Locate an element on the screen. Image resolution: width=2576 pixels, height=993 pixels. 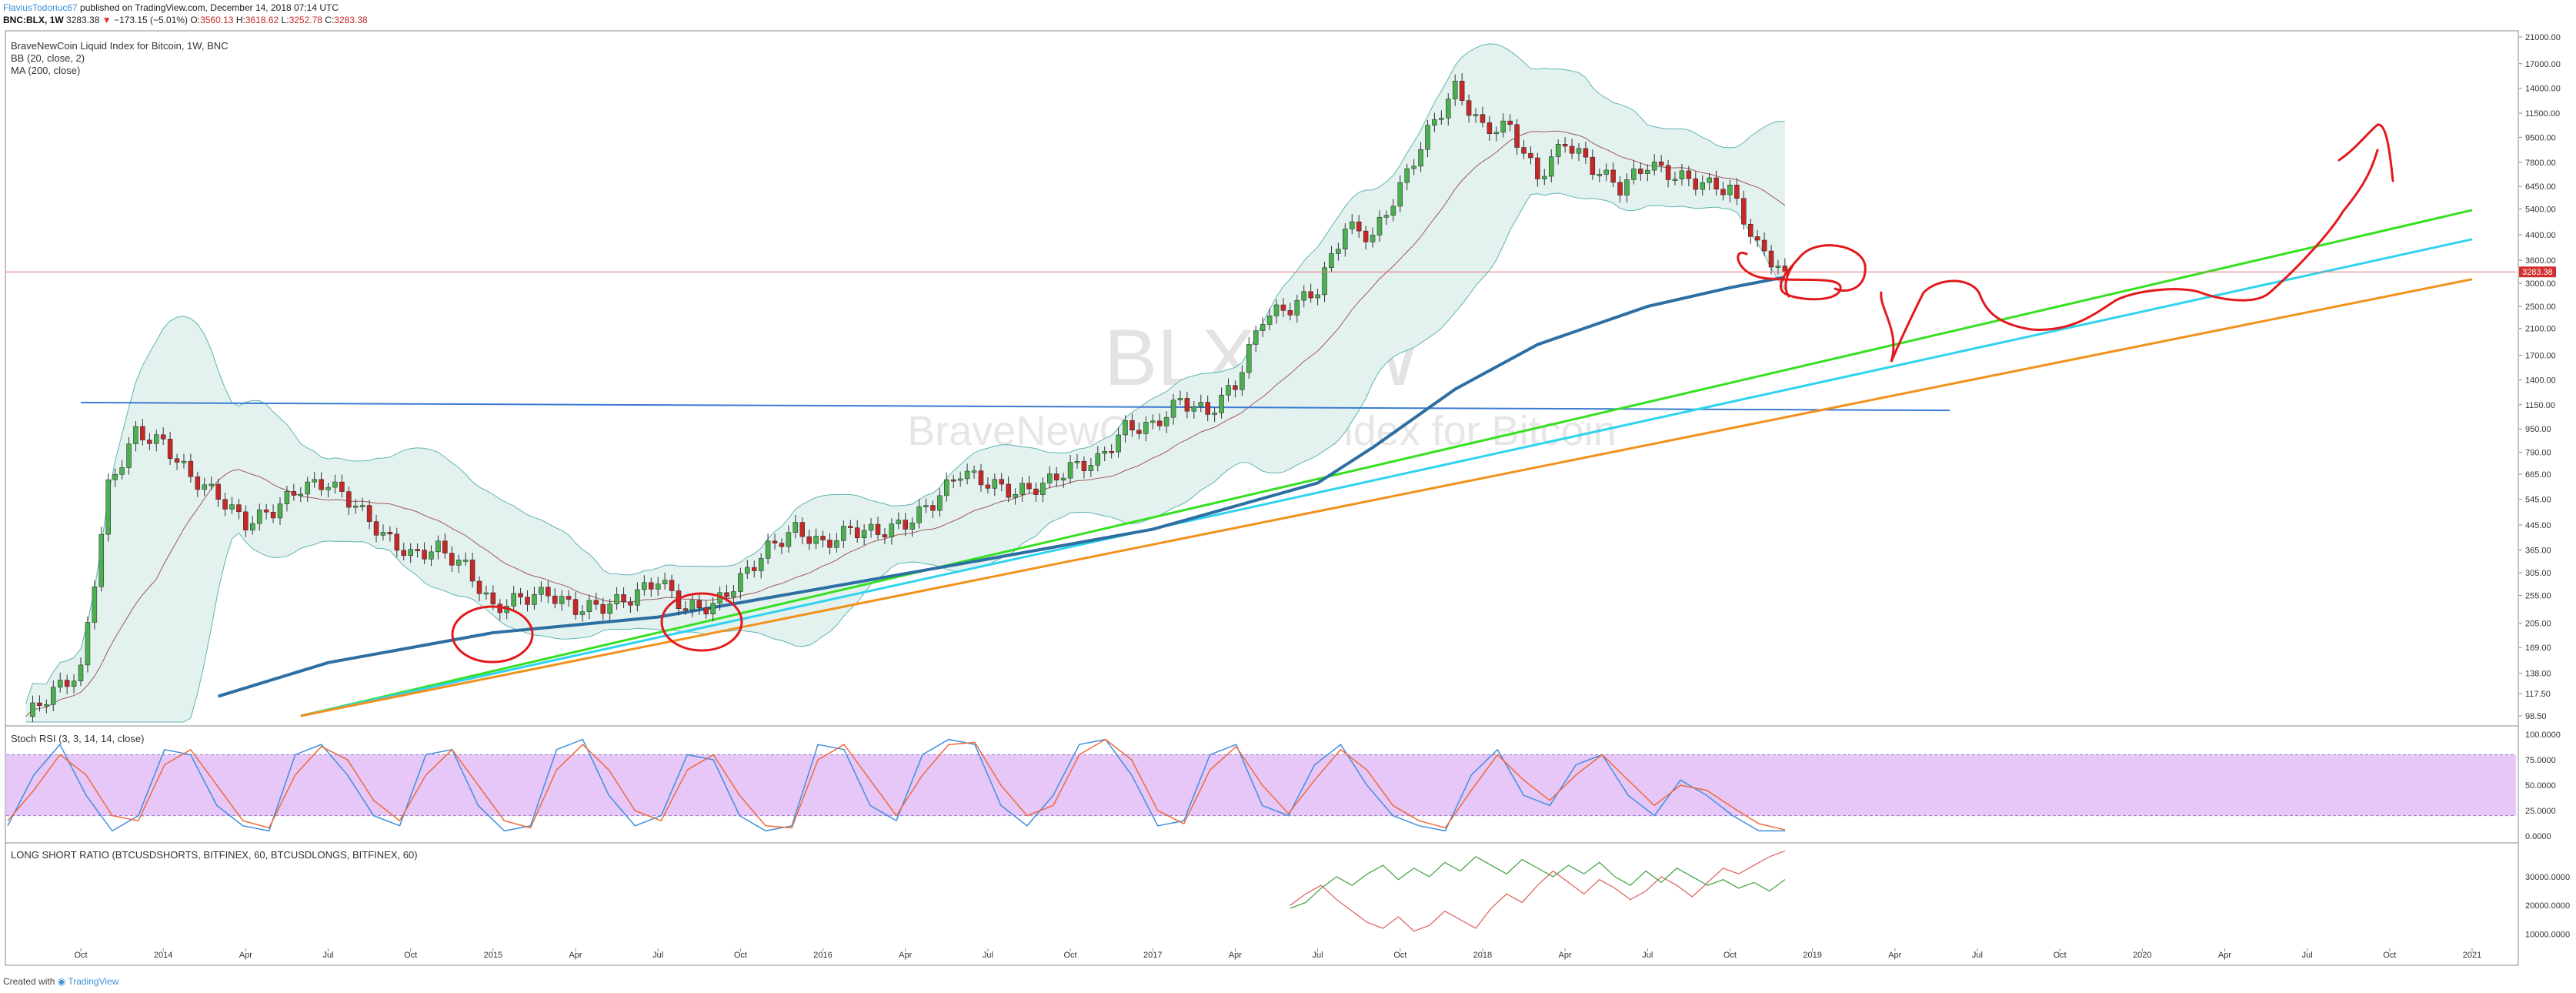
time-tick-label: 2021 is located at coordinates (2472, 955).